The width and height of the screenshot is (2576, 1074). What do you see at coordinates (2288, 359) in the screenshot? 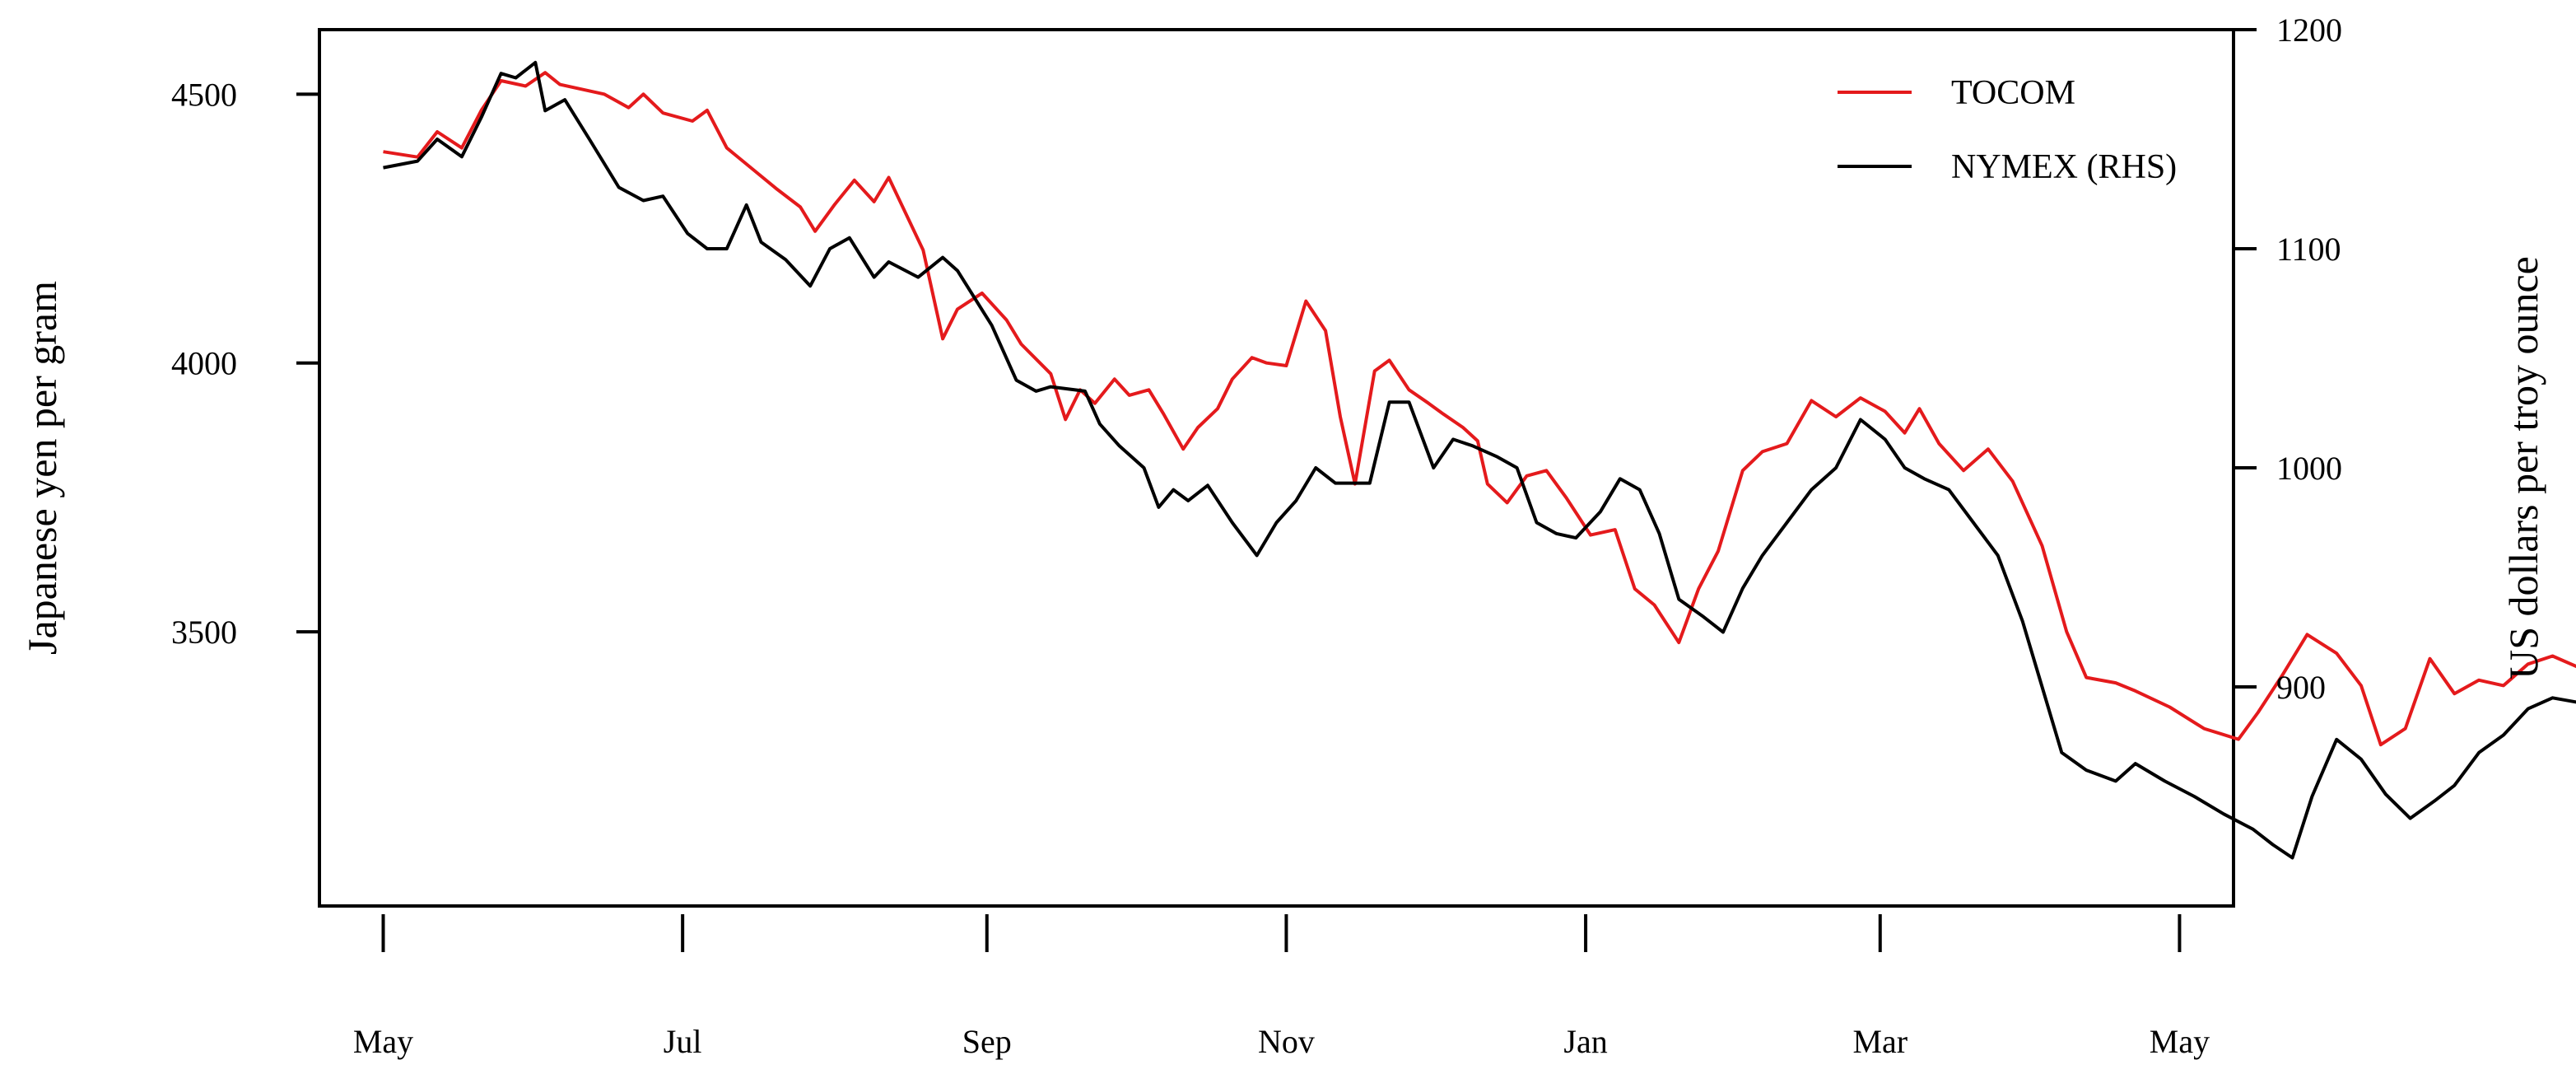
I see `right-axis: 900 1000 1100 1200` at bounding box center [2288, 359].